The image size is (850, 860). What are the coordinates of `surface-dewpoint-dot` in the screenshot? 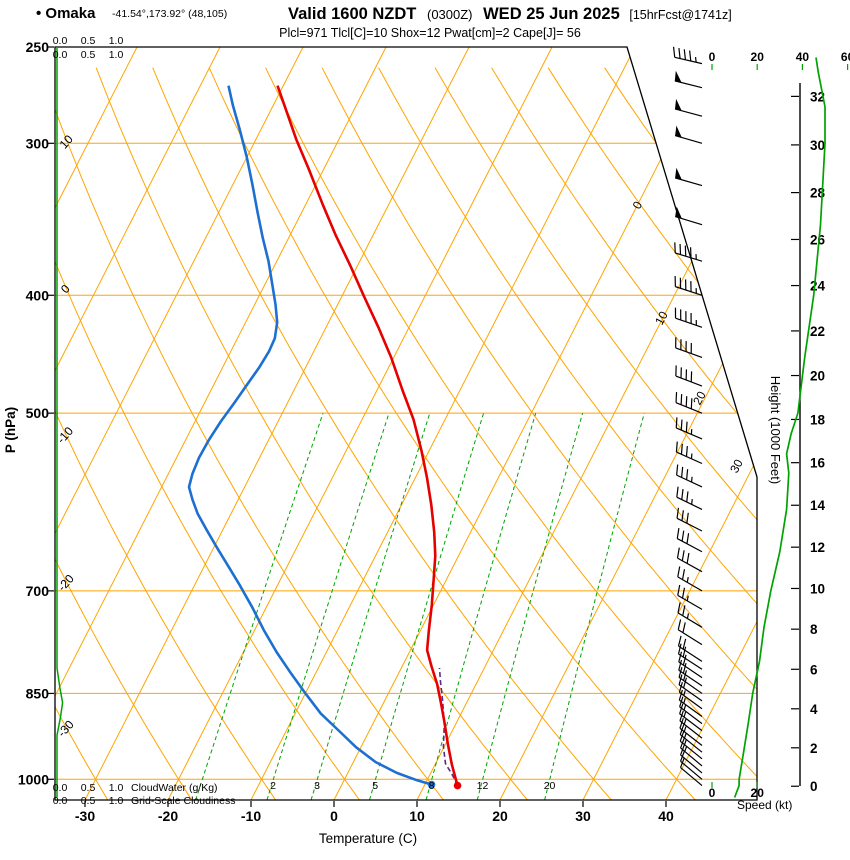 It's located at (431, 784).